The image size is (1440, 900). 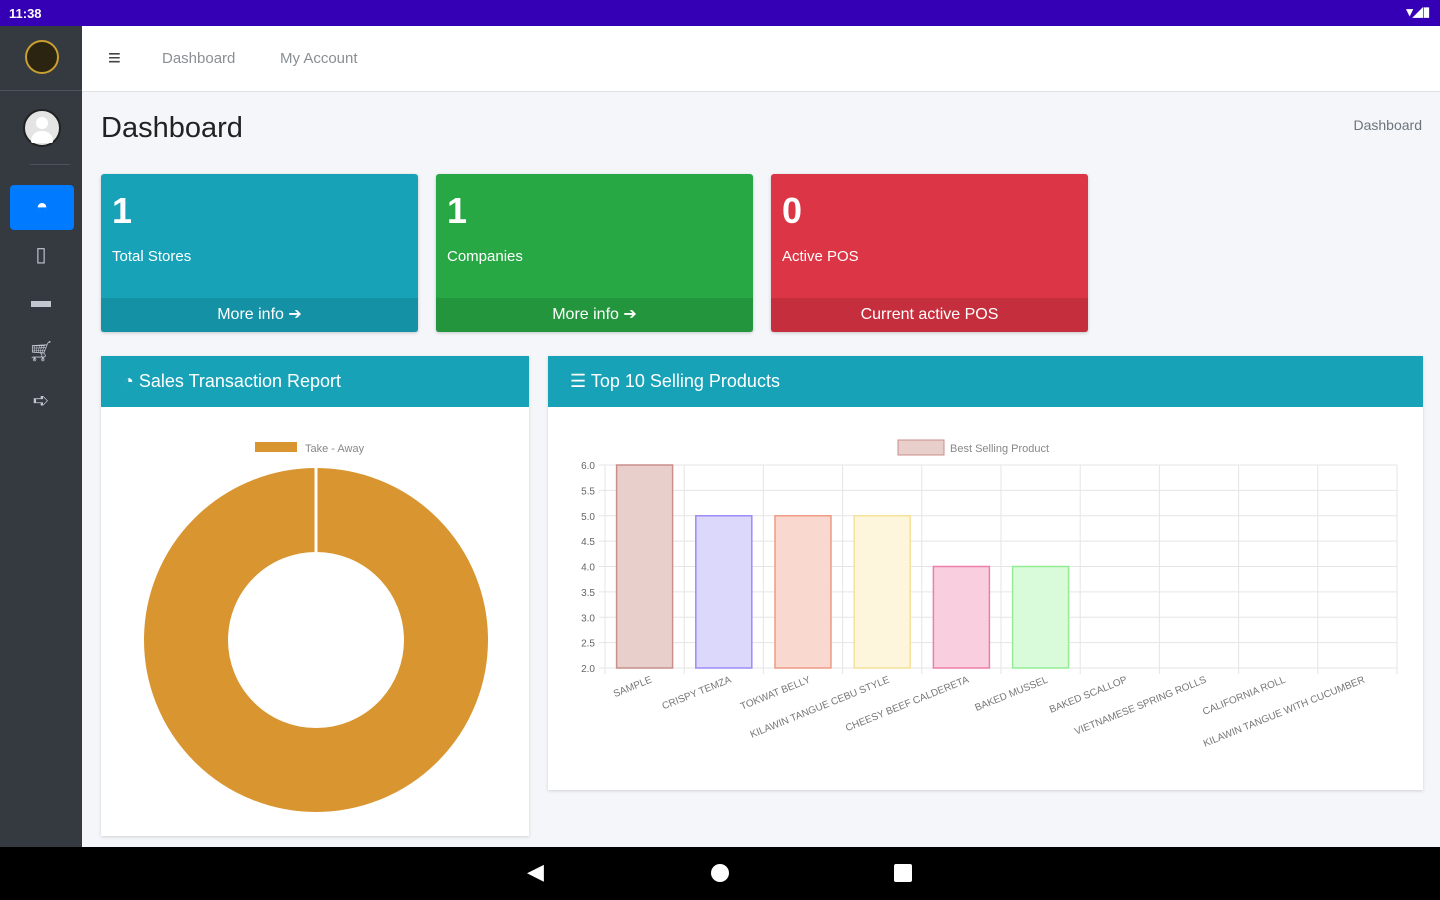 I want to click on y-tick-label: 3.0, so click(x=588, y=618).